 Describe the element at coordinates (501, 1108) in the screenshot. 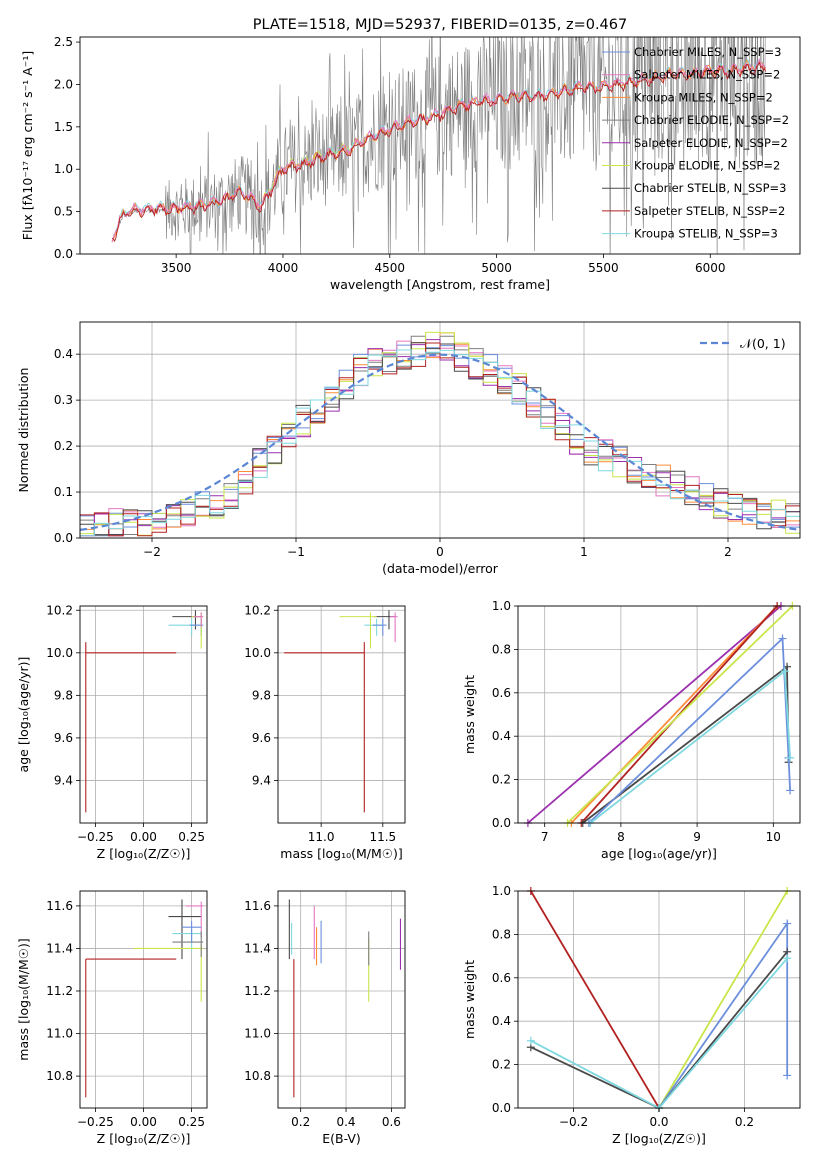

I see `weight_vs_Z-ytick-label: 0.0` at that location.